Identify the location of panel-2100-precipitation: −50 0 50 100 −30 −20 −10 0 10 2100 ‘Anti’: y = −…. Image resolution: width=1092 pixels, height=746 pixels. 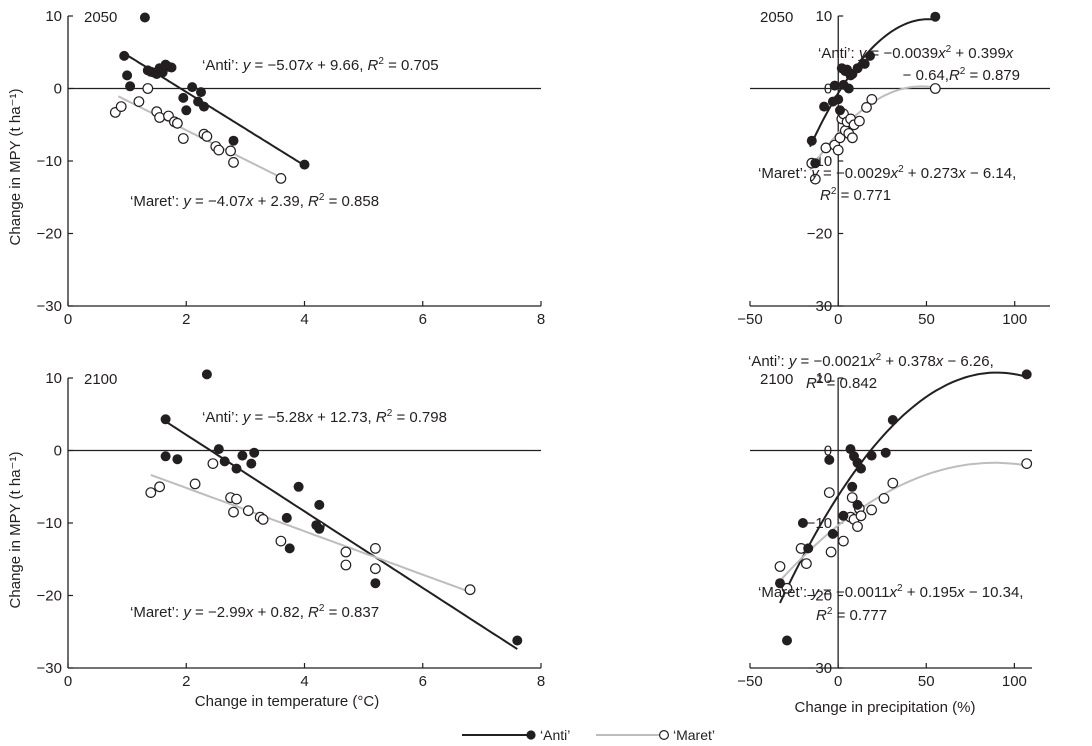
(885, 521).